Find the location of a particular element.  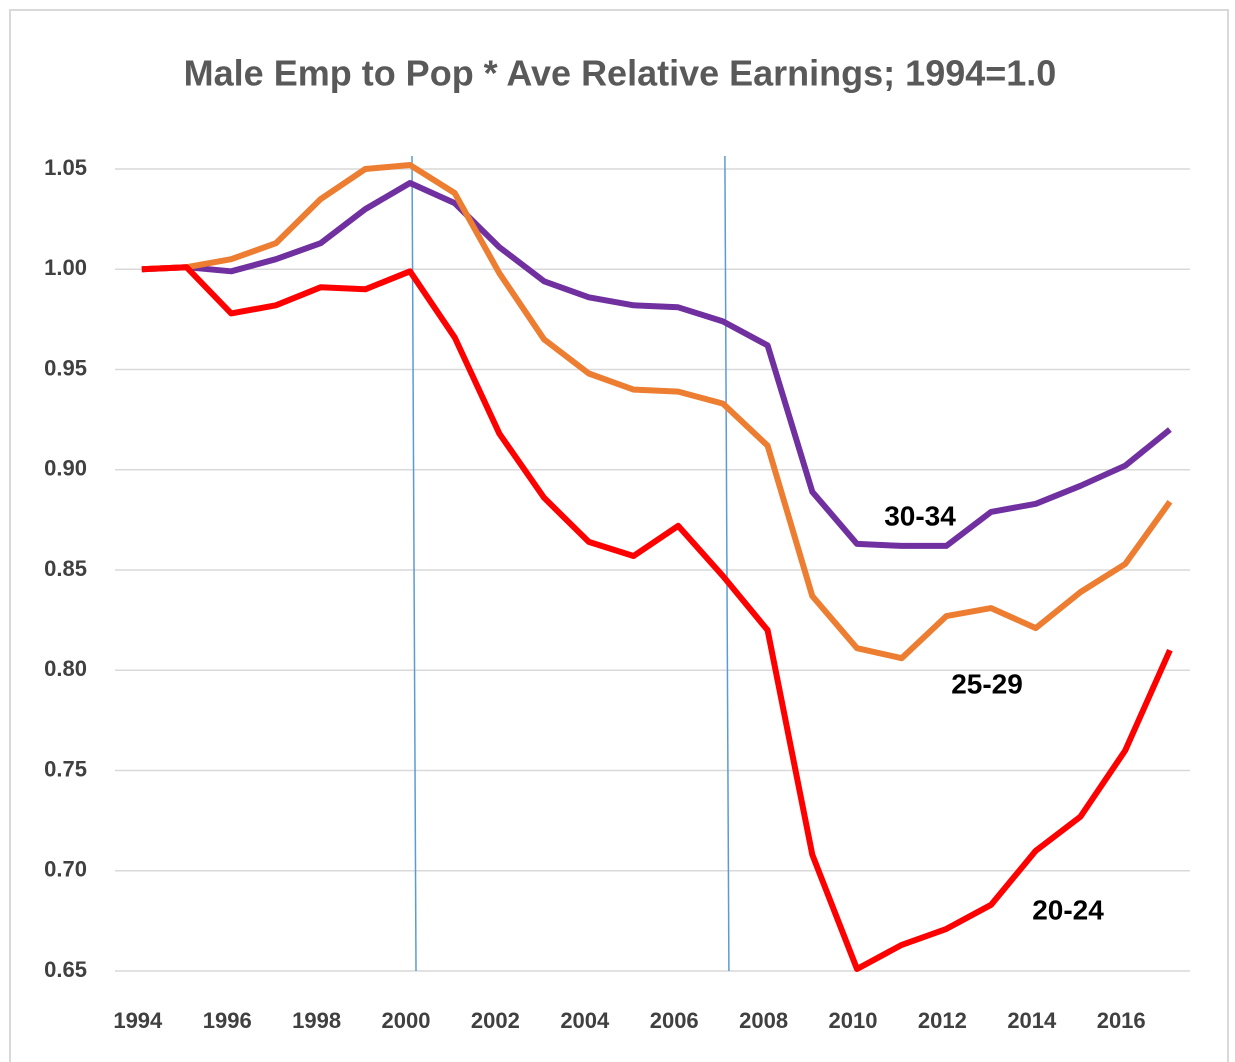

x-tick-label: 2006 is located at coordinates (674, 1020).